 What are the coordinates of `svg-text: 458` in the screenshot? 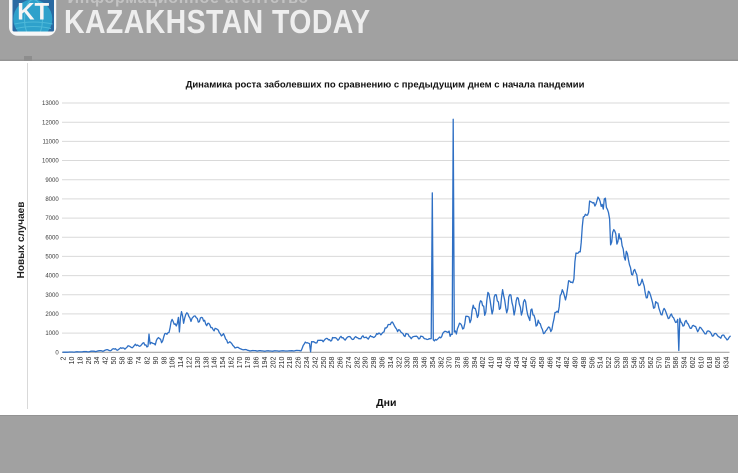 It's located at (542, 363).